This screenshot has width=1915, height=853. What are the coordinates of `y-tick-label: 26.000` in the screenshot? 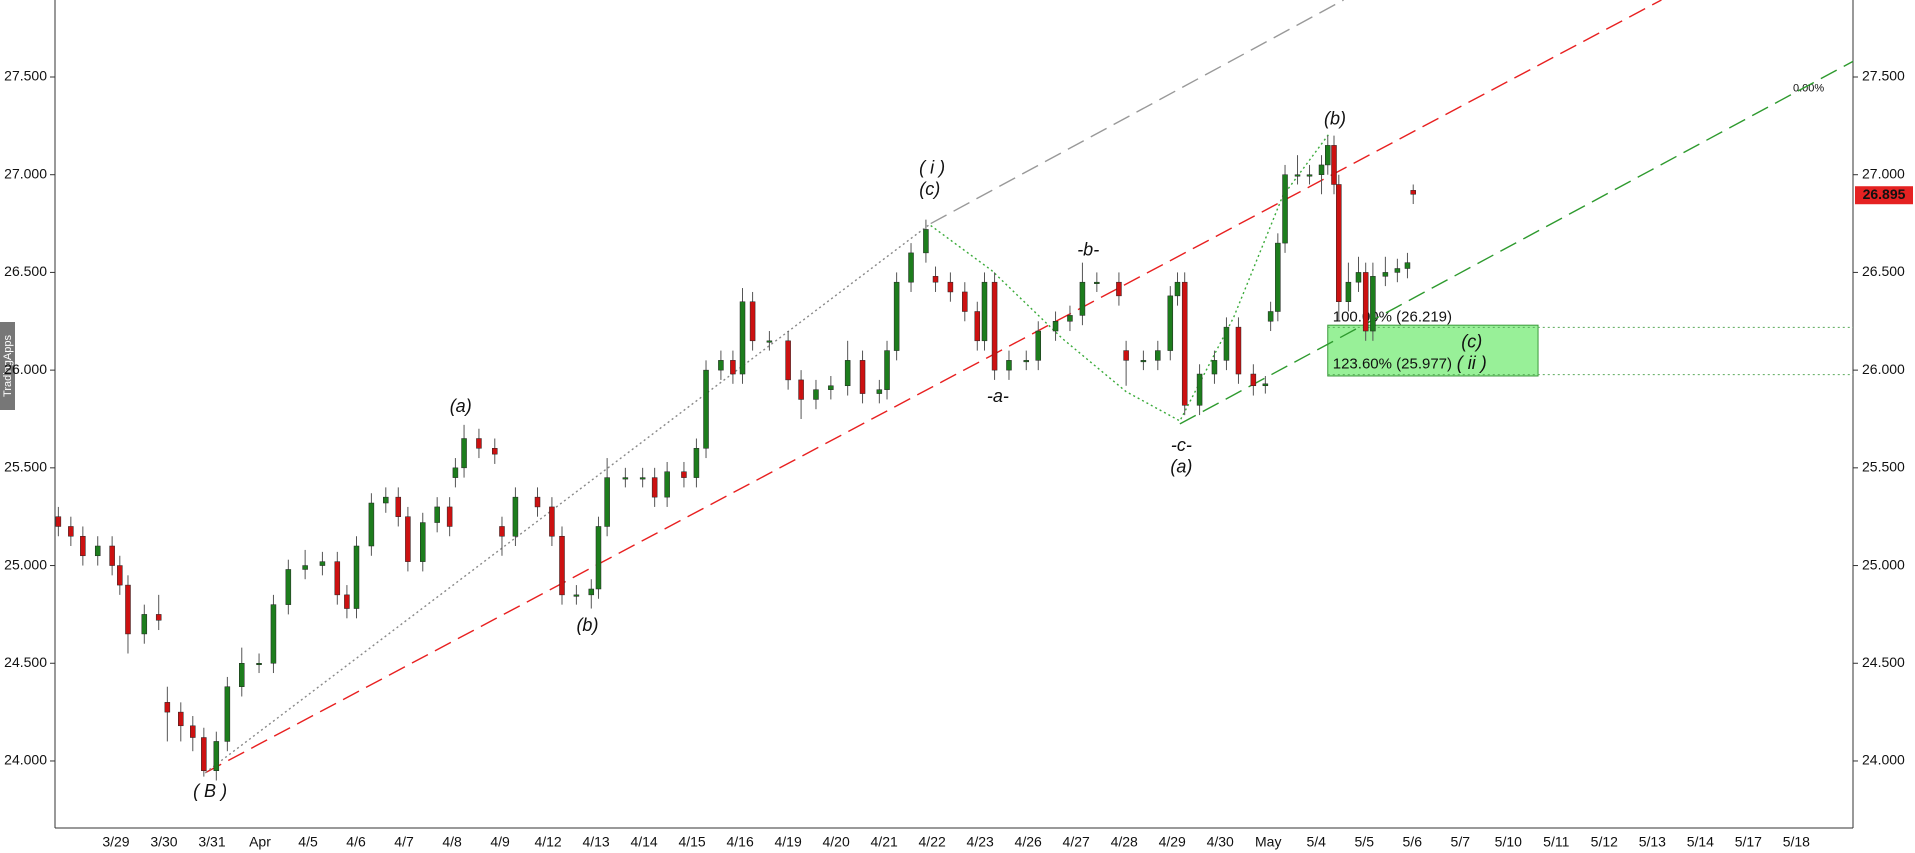 It's located at (25, 369).